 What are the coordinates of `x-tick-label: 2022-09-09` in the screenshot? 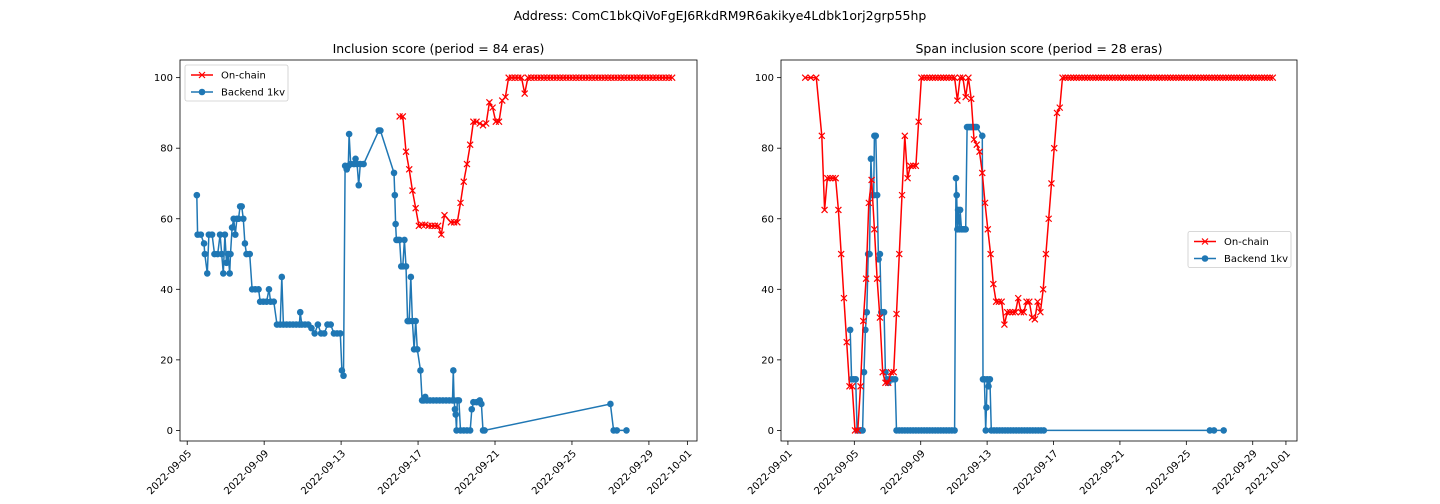 It's located at (246, 472).